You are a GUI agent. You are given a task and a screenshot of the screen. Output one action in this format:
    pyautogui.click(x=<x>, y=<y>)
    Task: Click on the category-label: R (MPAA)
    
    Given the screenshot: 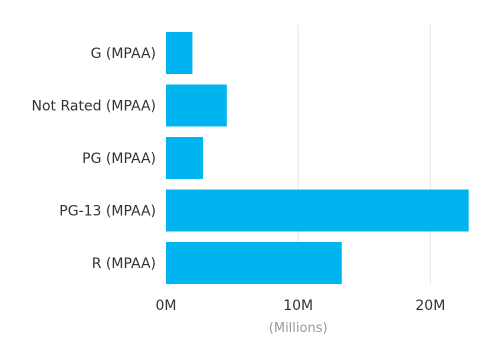 What is the action you would take?
    pyautogui.click(x=124, y=264)
    